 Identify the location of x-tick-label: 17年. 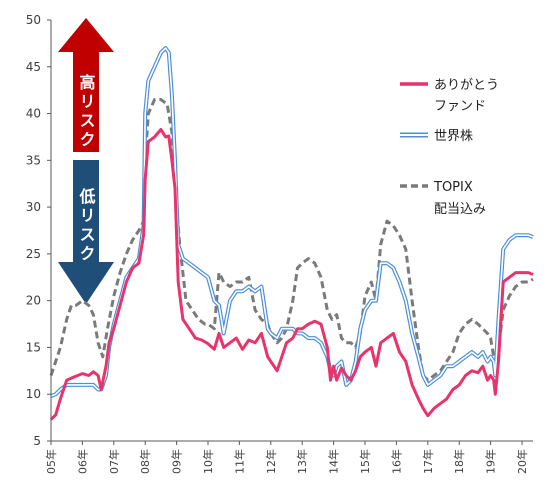
(428, 461).